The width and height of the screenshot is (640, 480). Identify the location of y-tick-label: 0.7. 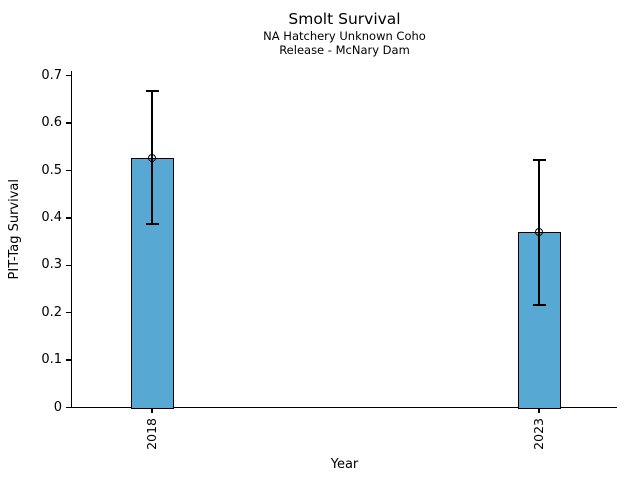
(51, 75).